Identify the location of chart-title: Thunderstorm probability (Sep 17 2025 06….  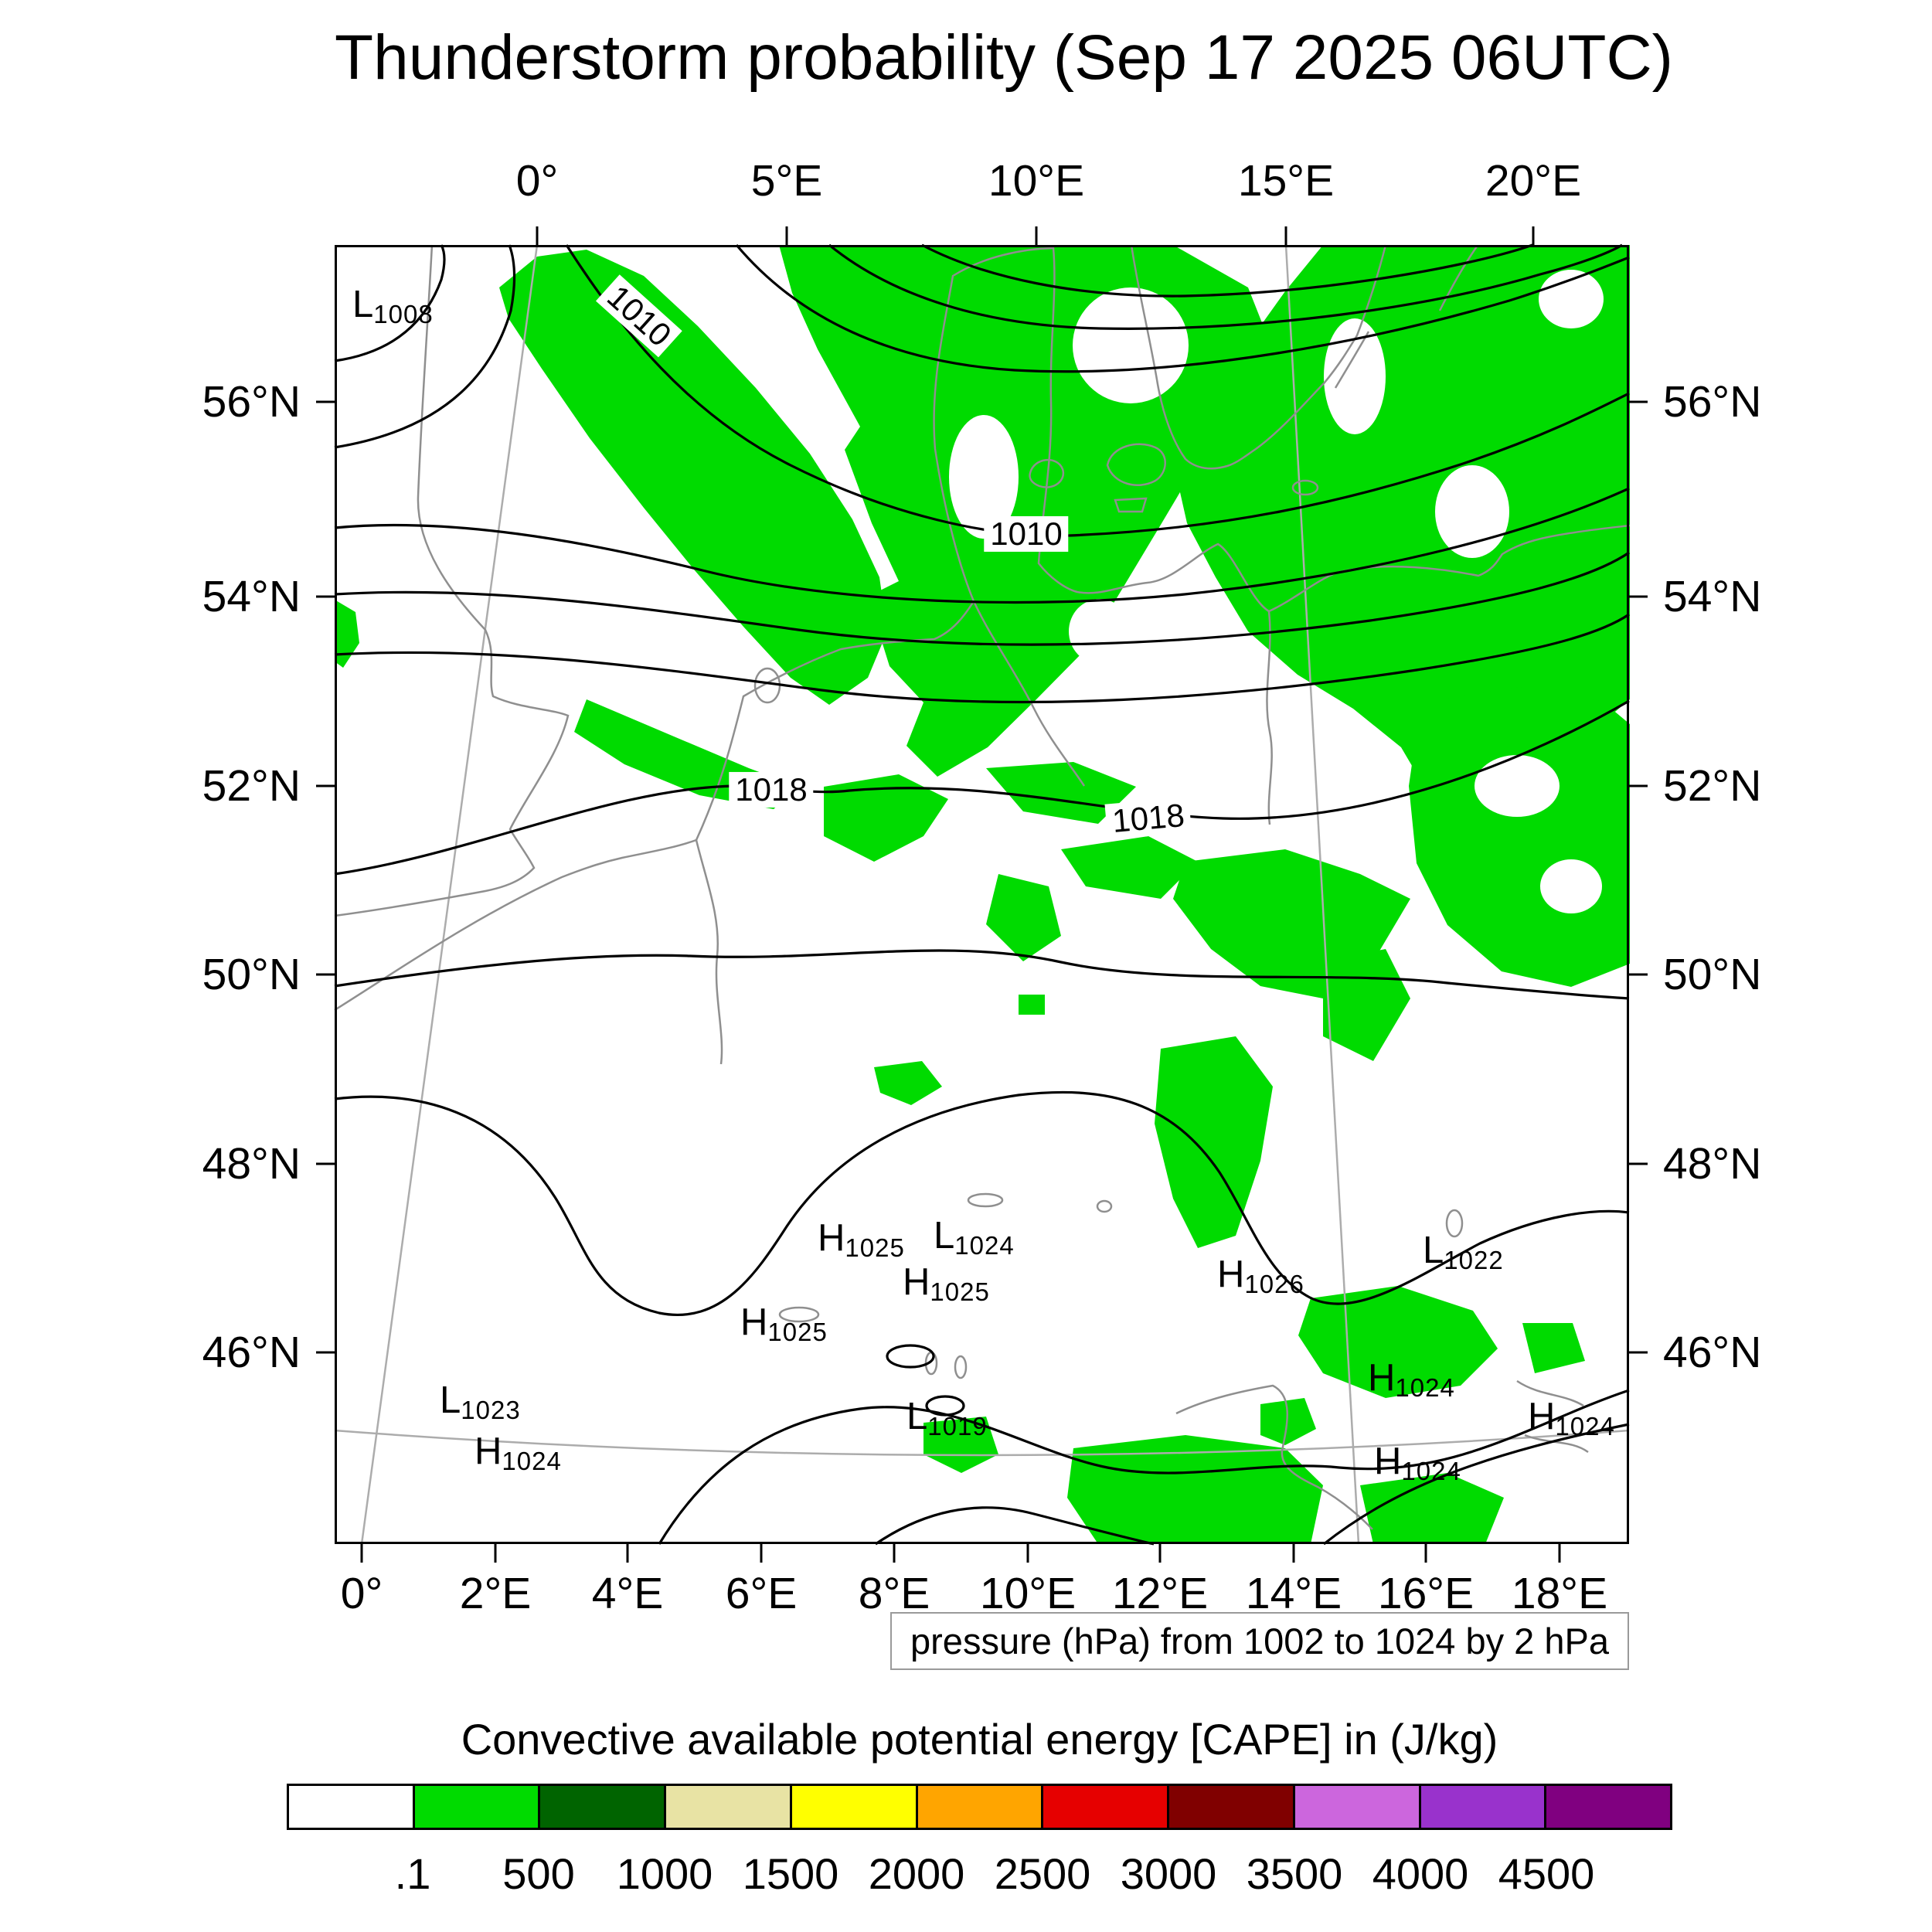
(1004, 58).